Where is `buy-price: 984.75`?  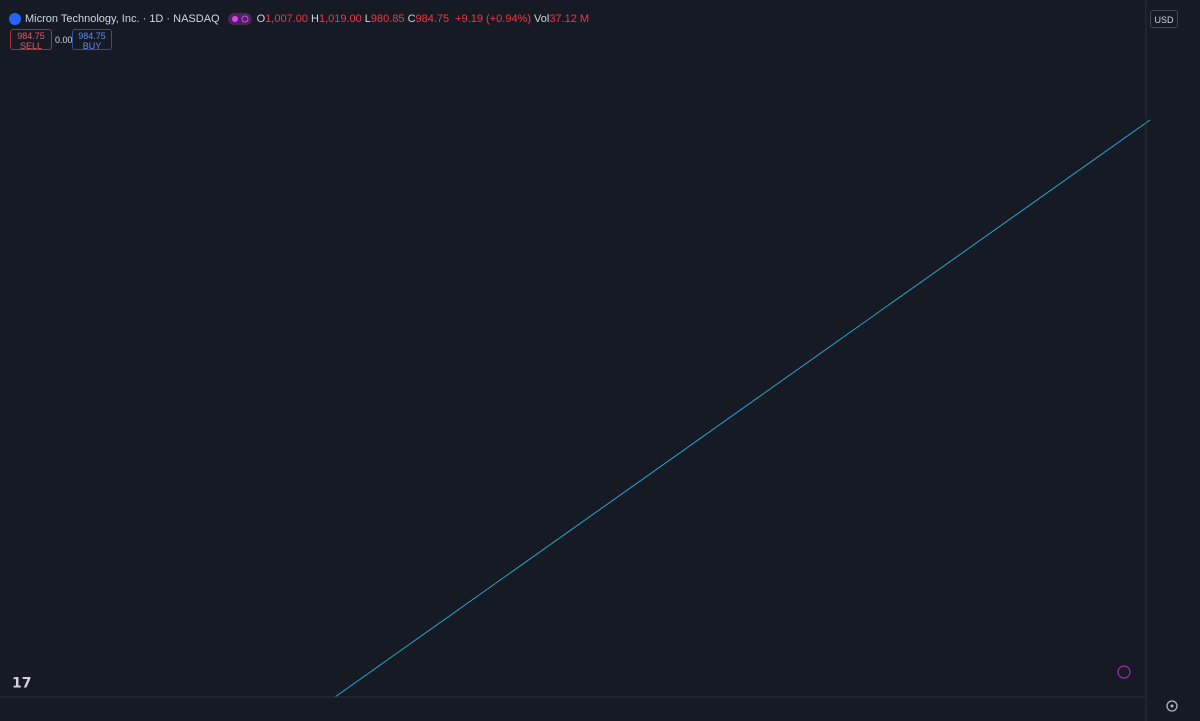 buy-price: 984.75 is located at coordinates (92, 36).